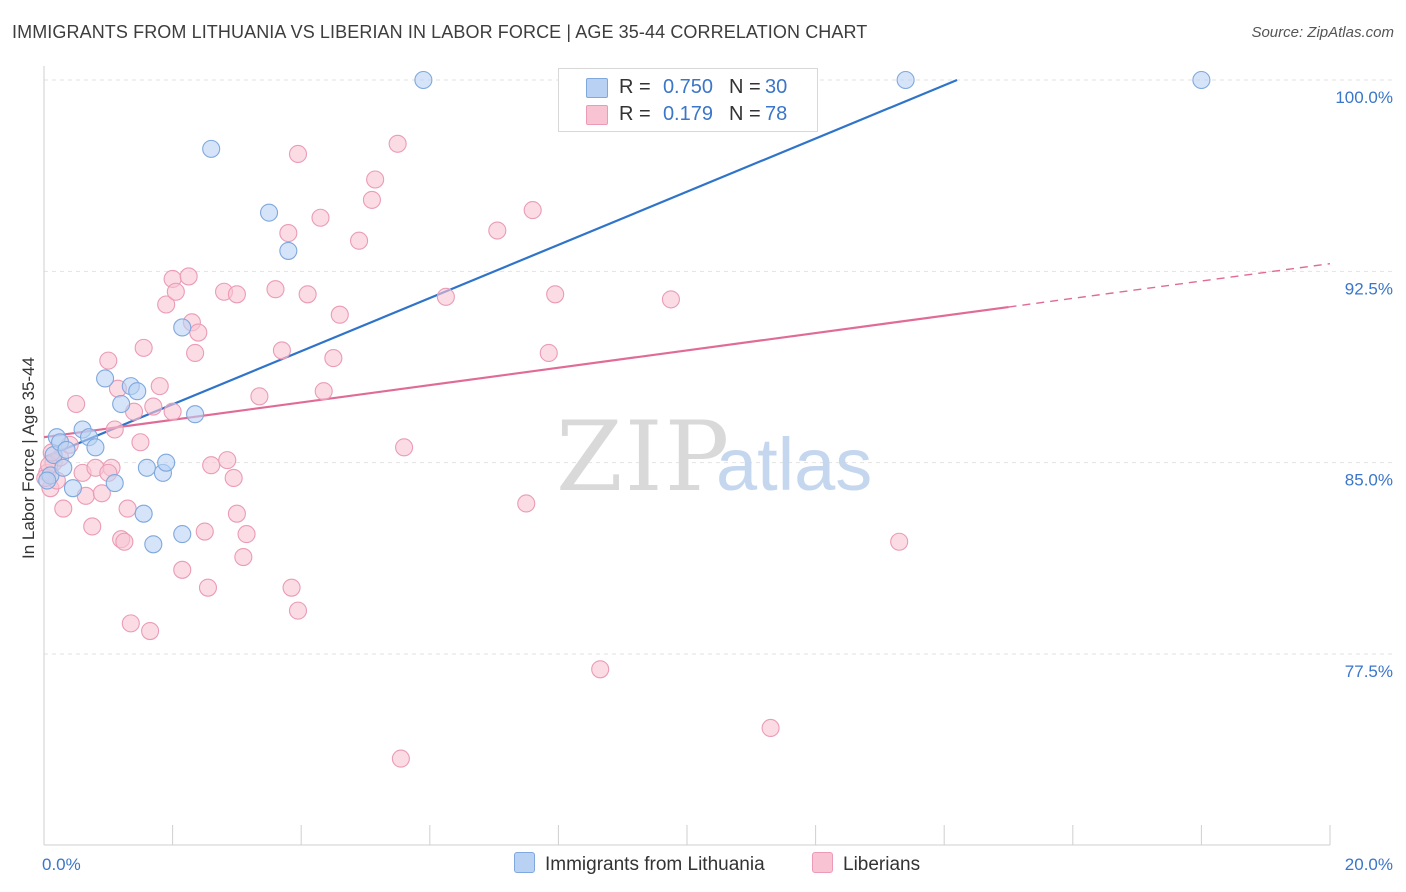 The width and height of the screenshot is (1406, 892). I want to click on r-label: R =, so click(635, 87).